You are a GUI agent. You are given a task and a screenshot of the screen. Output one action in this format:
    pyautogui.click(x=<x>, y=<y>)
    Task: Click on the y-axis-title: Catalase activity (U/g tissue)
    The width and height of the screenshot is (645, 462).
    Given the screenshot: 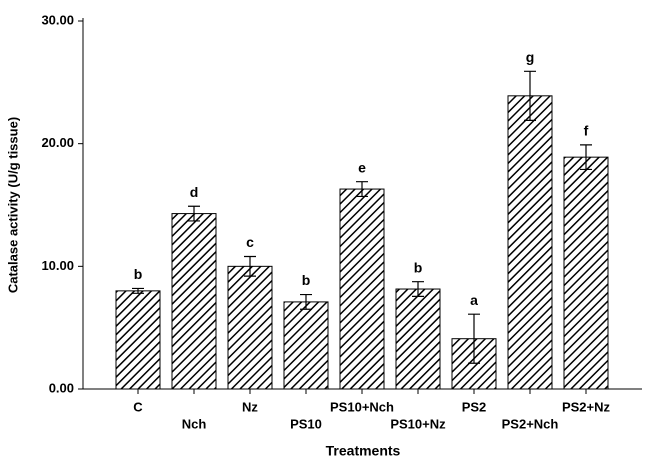 What is the action you would take?
    pyautogui.click(x=12, y=205)
    